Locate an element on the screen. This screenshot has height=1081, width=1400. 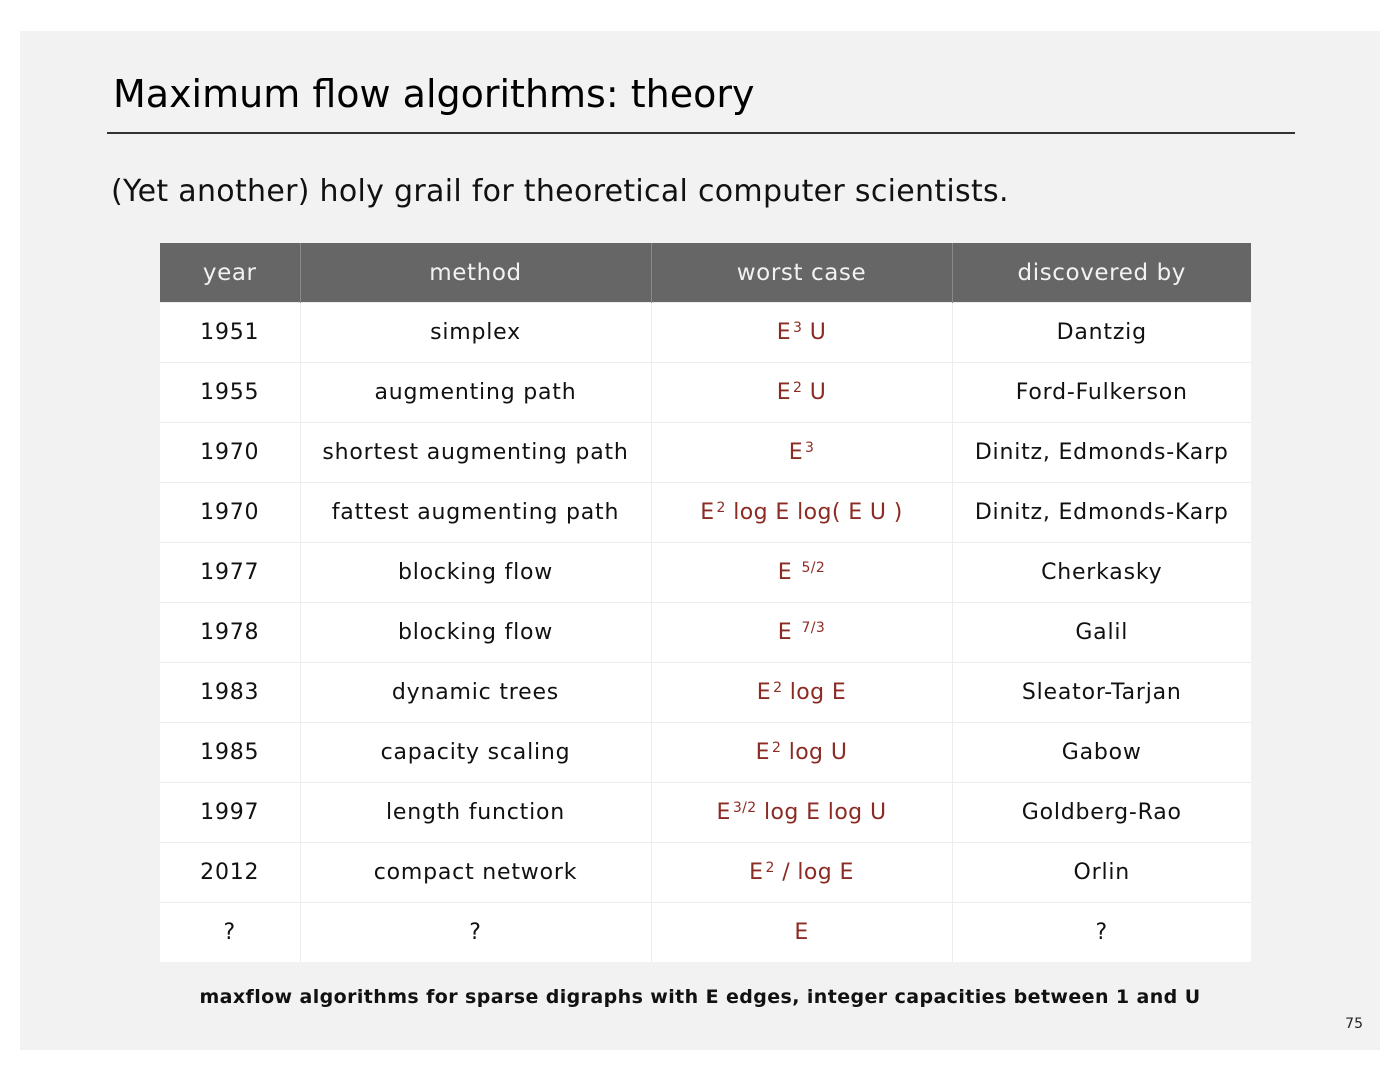
cell-discovered-by: Goldberg-Rao is located at coordinates (1101, 812).